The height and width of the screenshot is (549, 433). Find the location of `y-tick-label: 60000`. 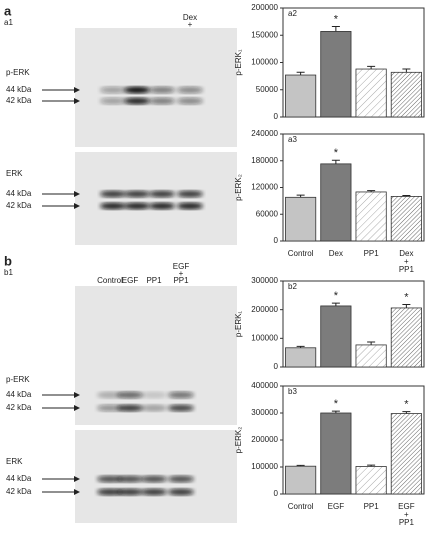

y-tick-label: 60000 is located at coordinates (267, 213).